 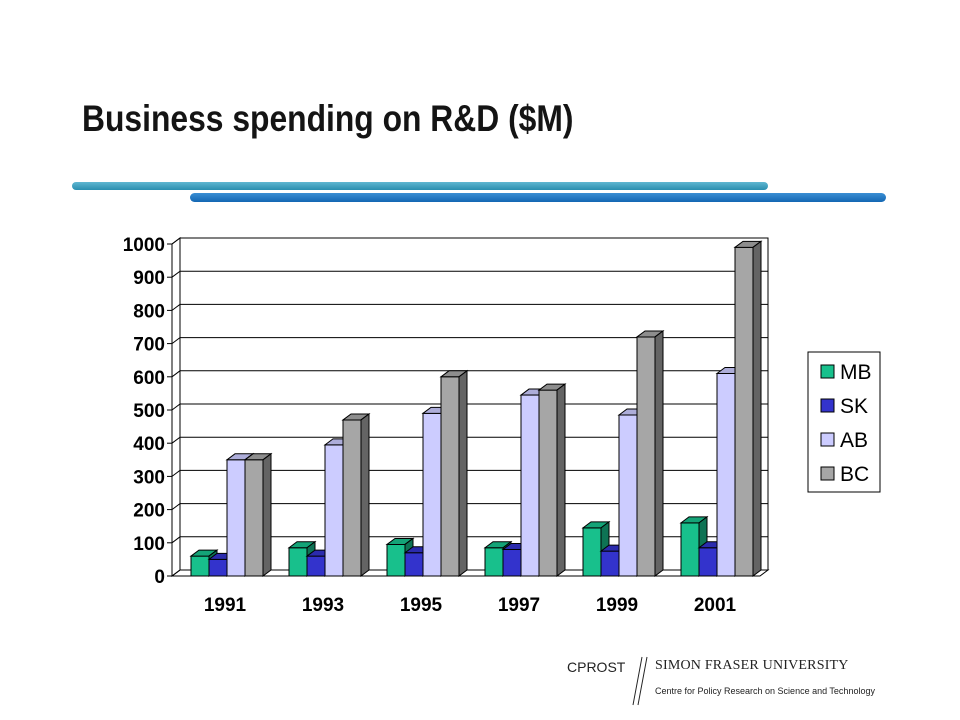 I want to click on y-tick-label: 800, so click(x=149, y=311).